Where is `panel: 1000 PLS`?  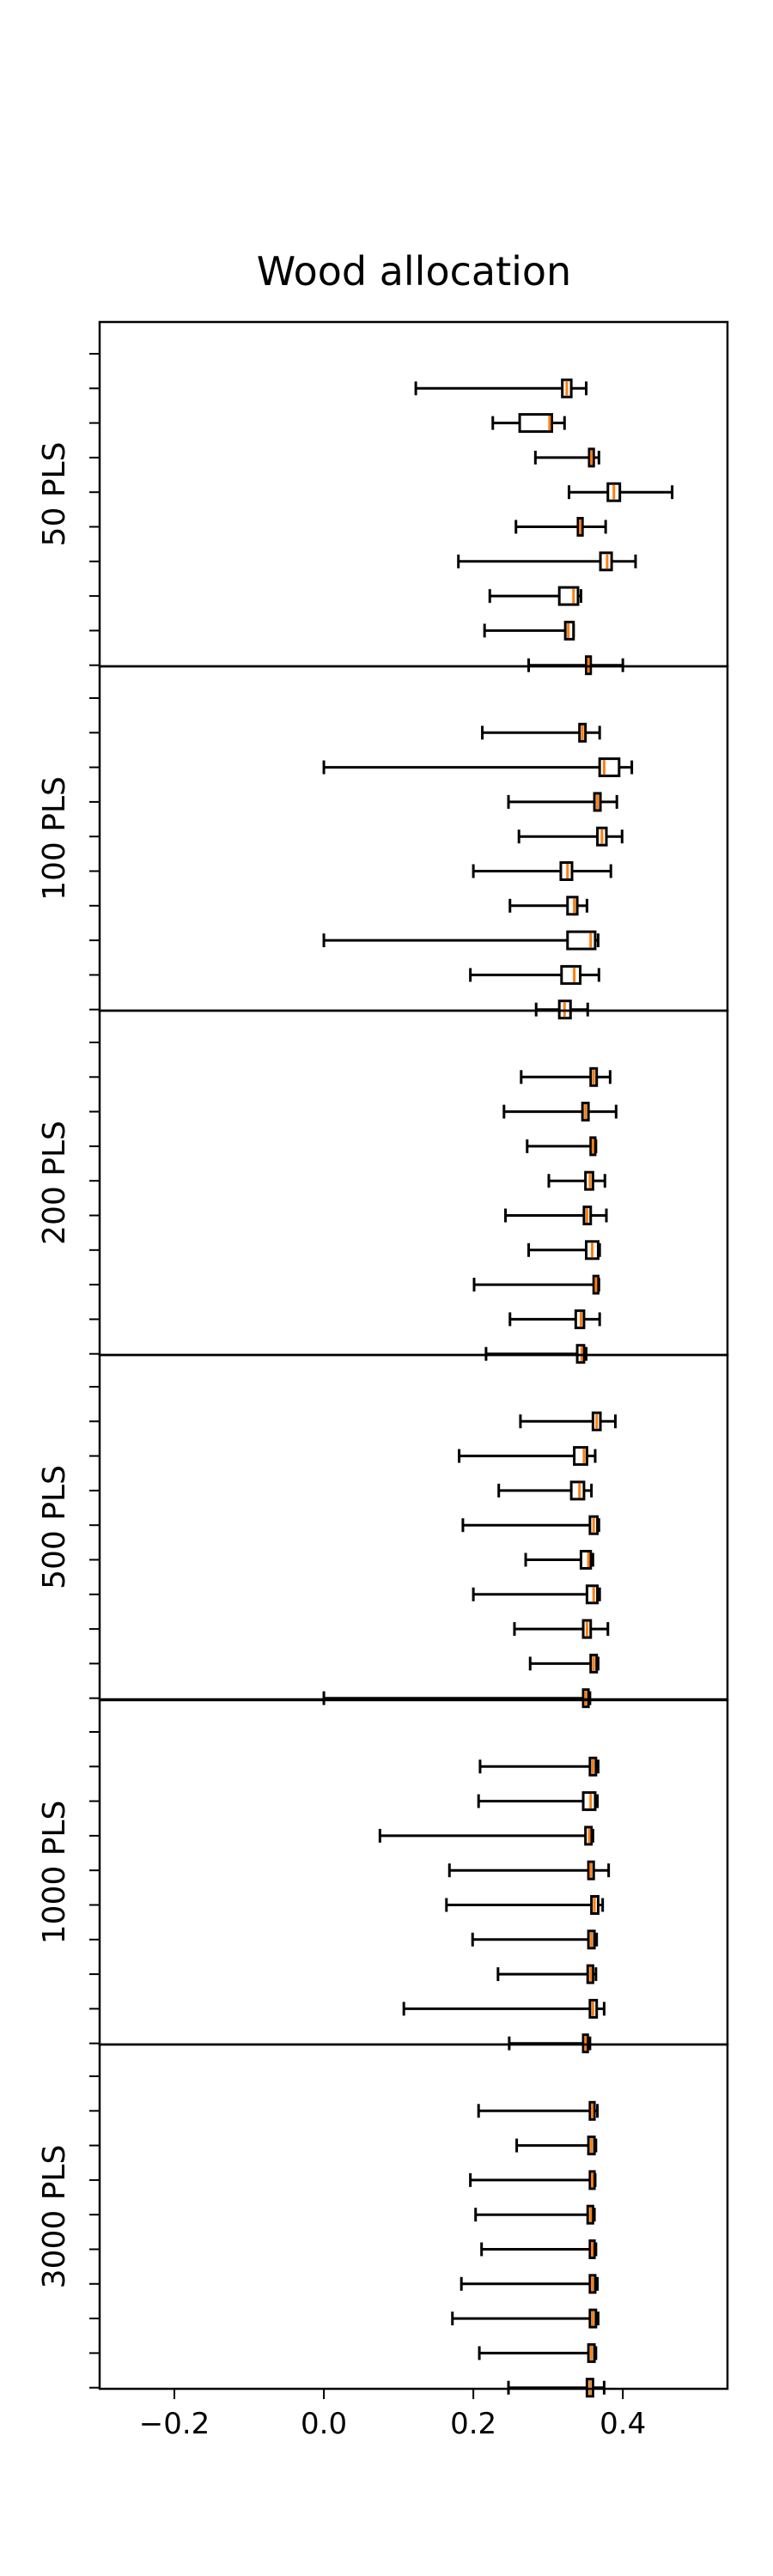 panel: 1000 PLS is located at coordinates (383, 1876).